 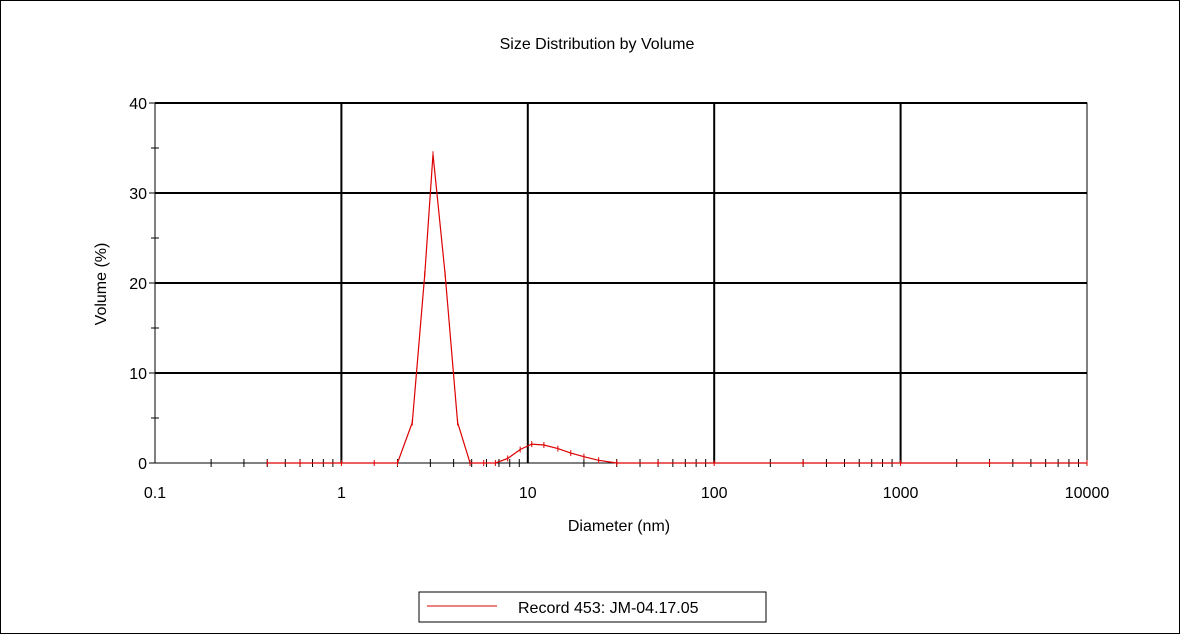 What do you see at coordinates (138, 104) in the screenshot?
I see `y-tick-label: 40` at bounding box center [138, 104].